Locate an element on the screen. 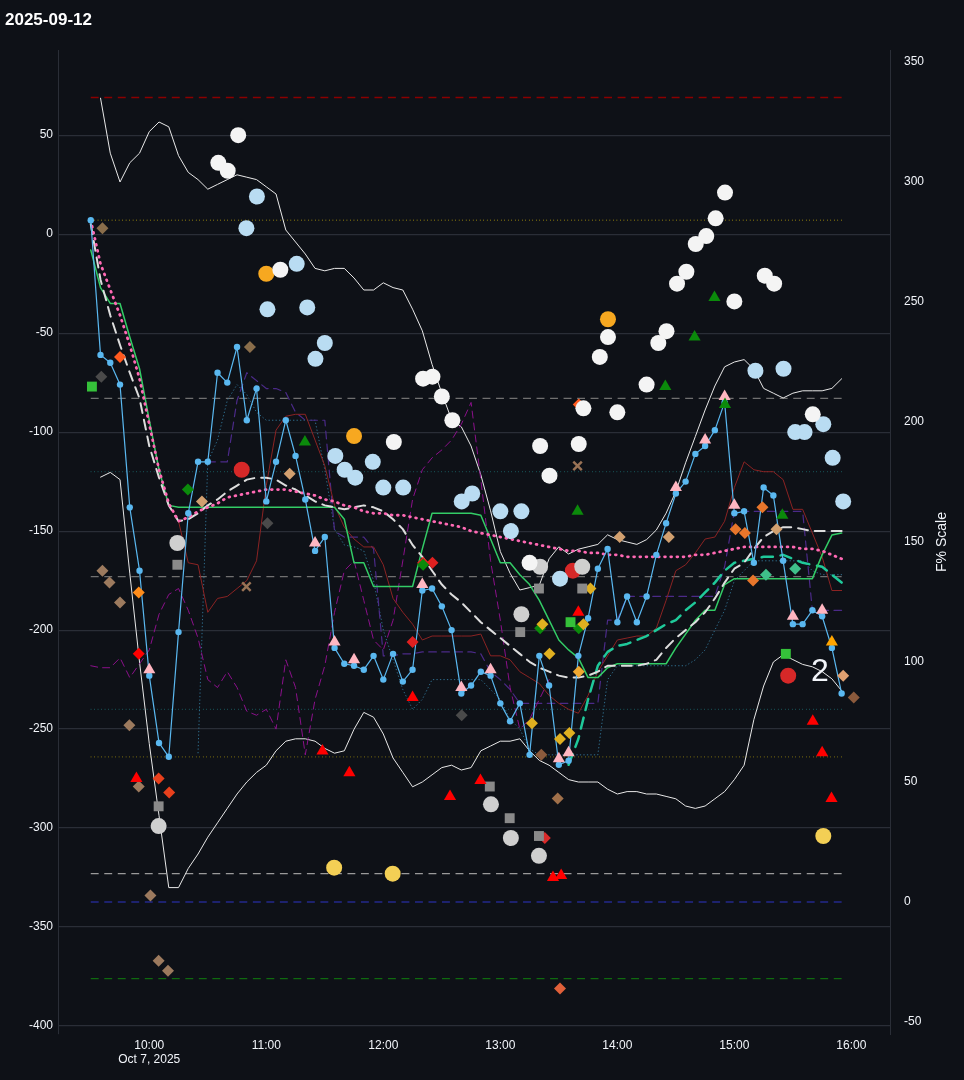  x-tick-label: 16:00 is located at coordinates (851, 1044).